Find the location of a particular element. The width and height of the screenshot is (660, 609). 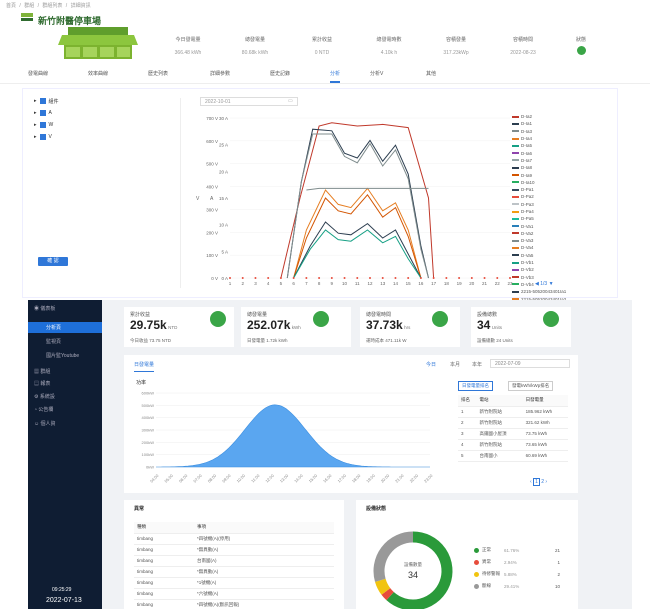

legend-item: D-Ia7 is located at coordinates (566, 160).